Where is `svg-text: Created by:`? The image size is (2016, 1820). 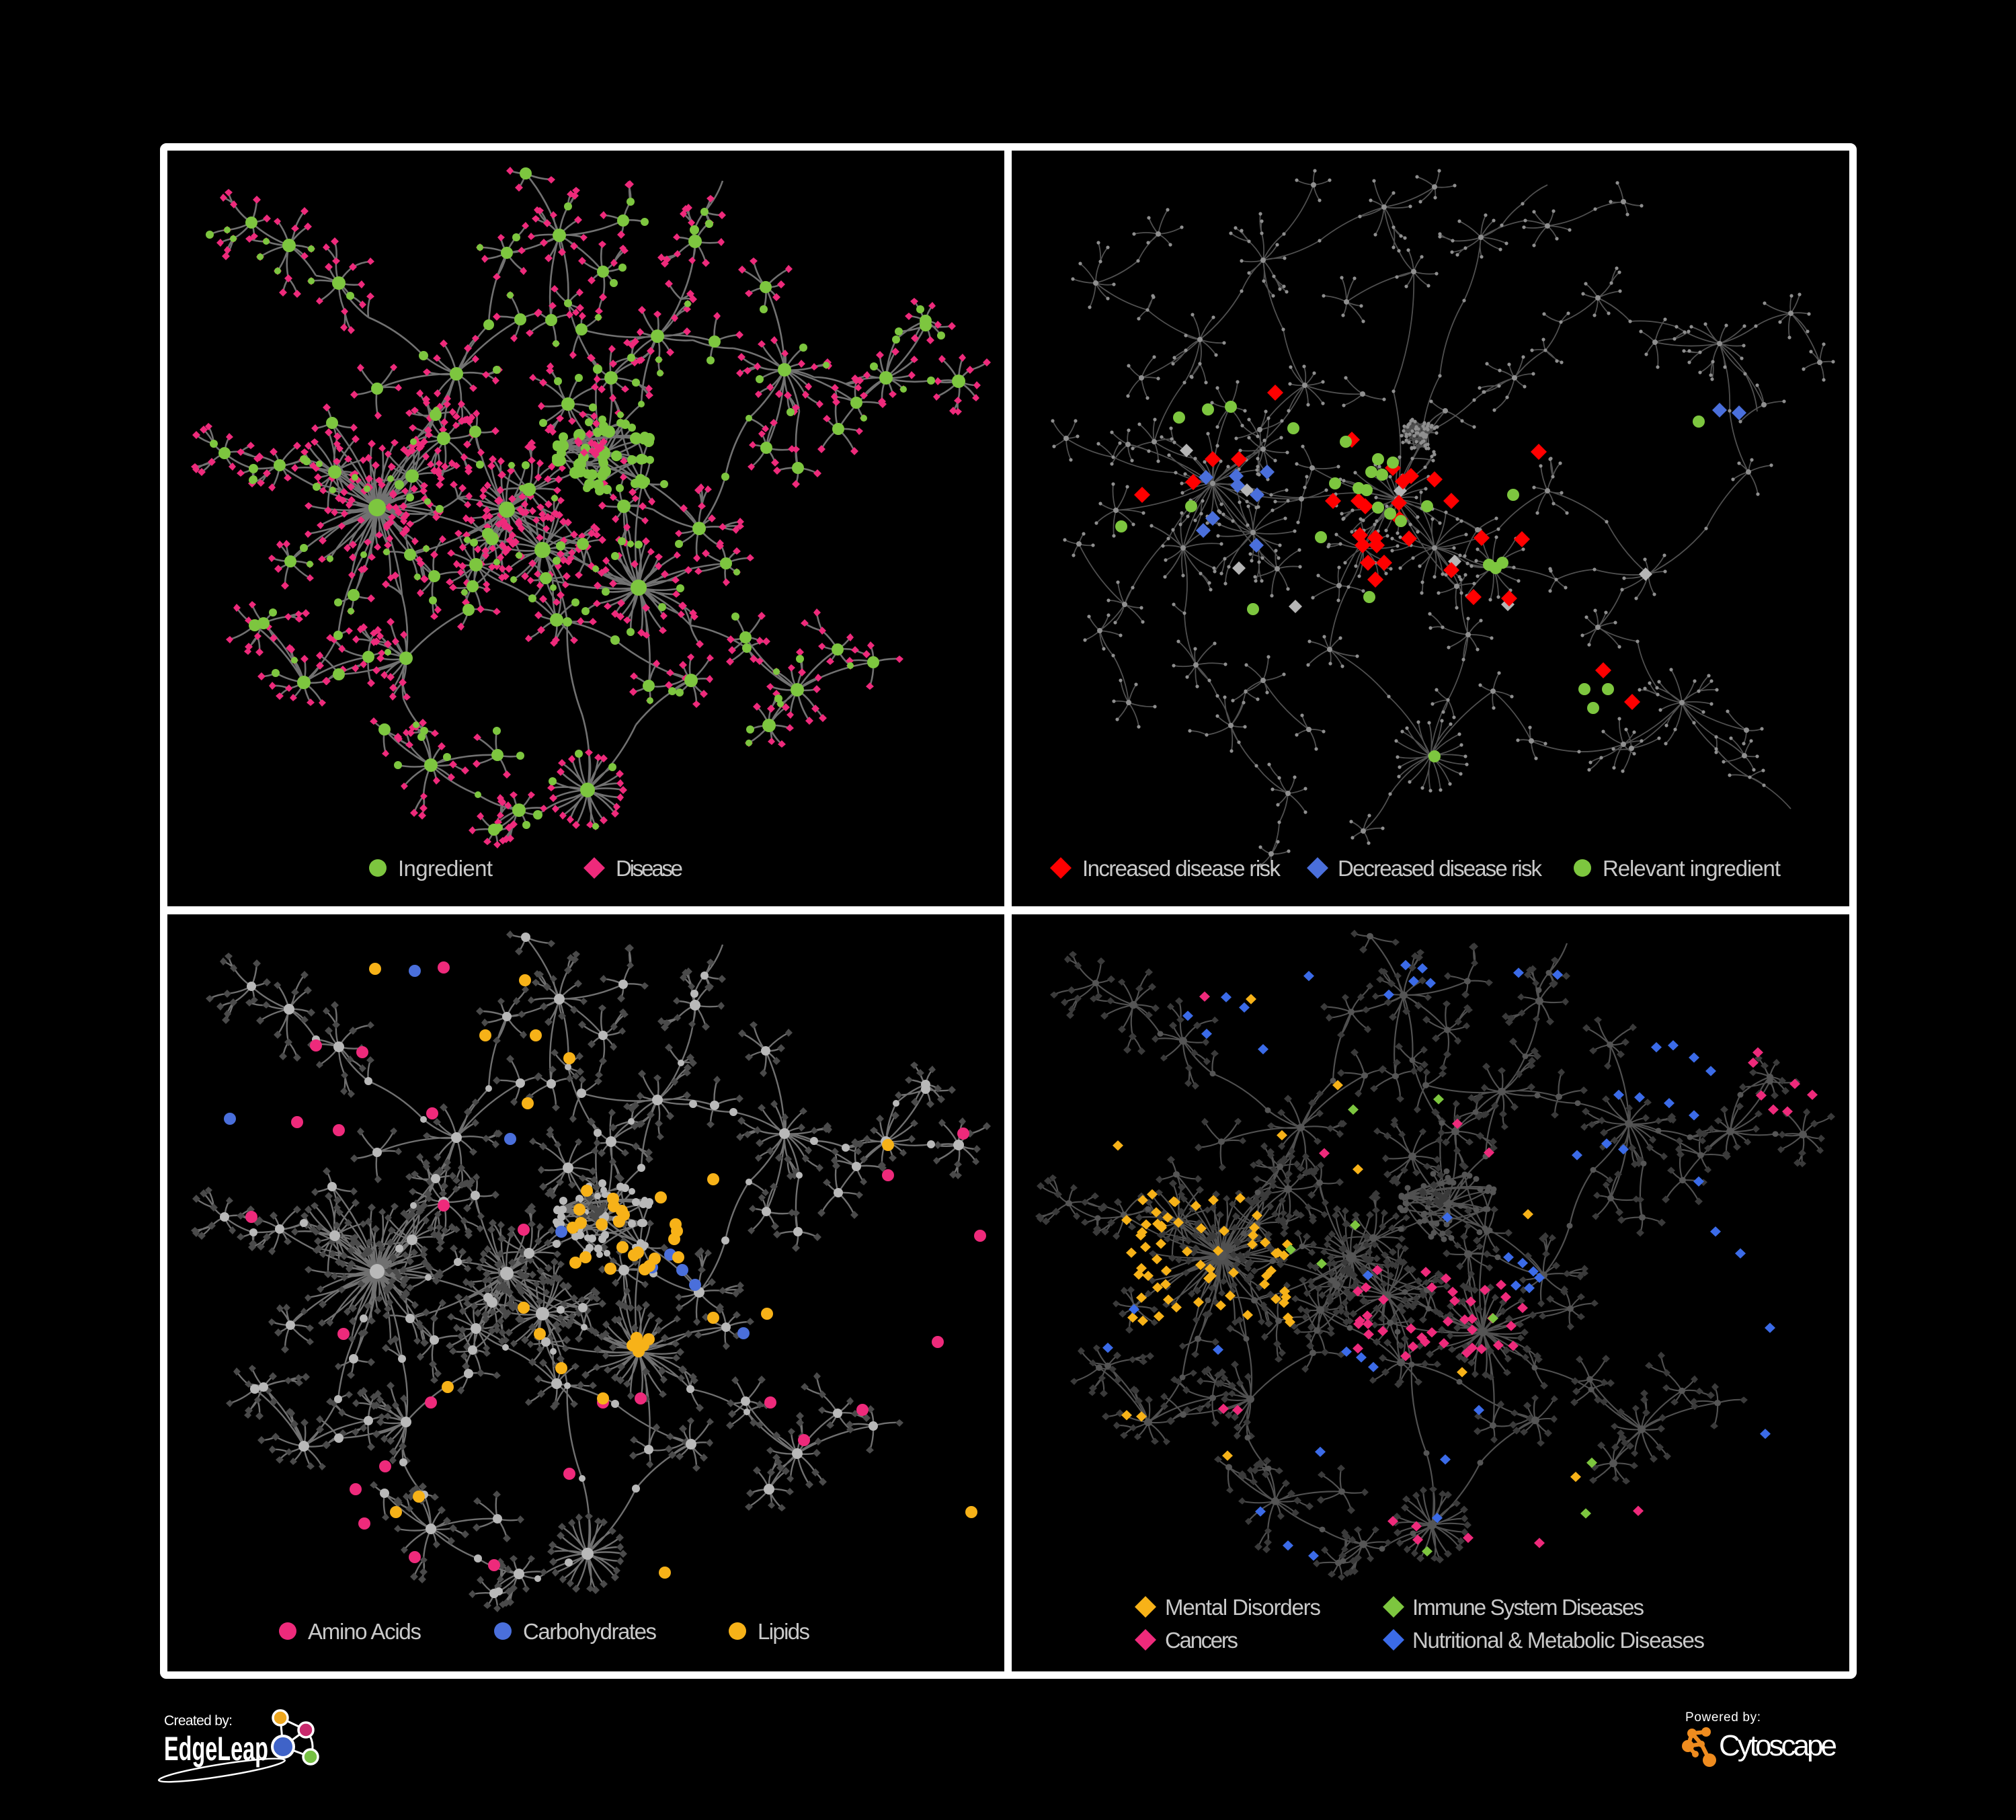 svg-text: Created by: is located at coordinates (198, 1721).